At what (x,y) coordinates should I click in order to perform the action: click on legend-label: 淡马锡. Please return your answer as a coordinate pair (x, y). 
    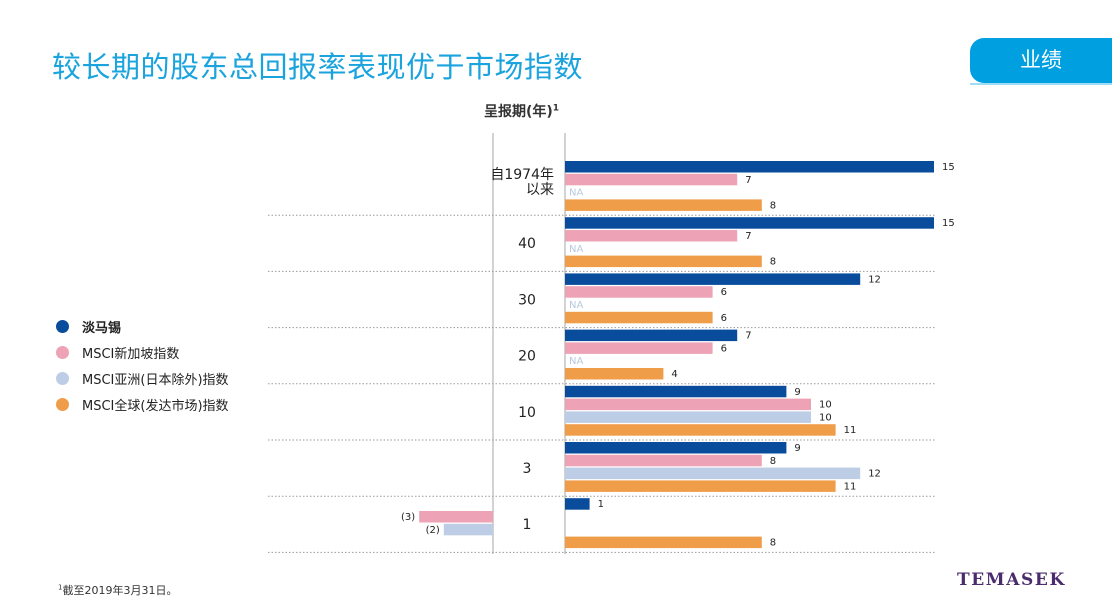
    Looking at the image, I should click on (102, 328).